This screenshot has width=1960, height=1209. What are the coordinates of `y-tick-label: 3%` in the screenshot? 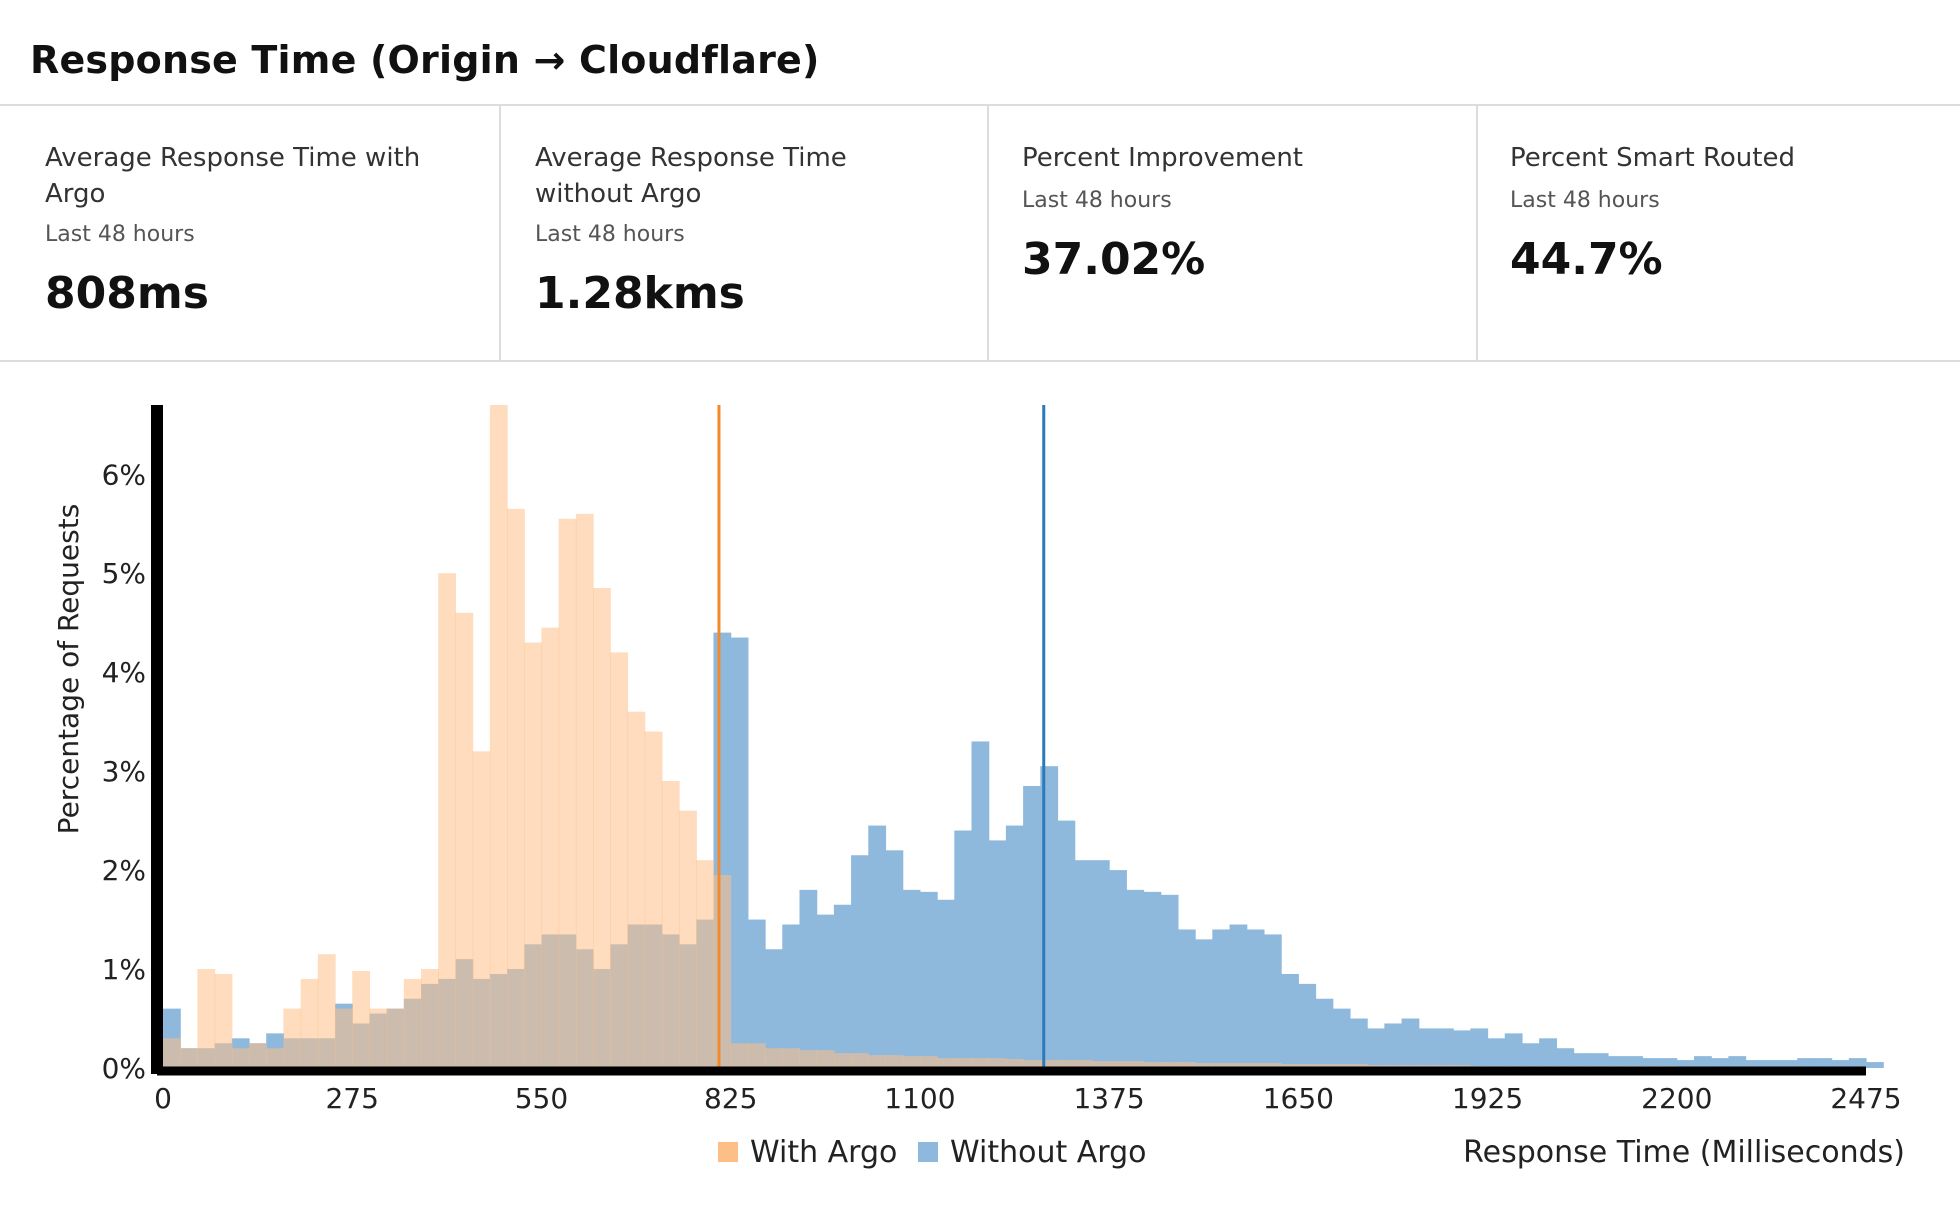 It's located at (124, 771).